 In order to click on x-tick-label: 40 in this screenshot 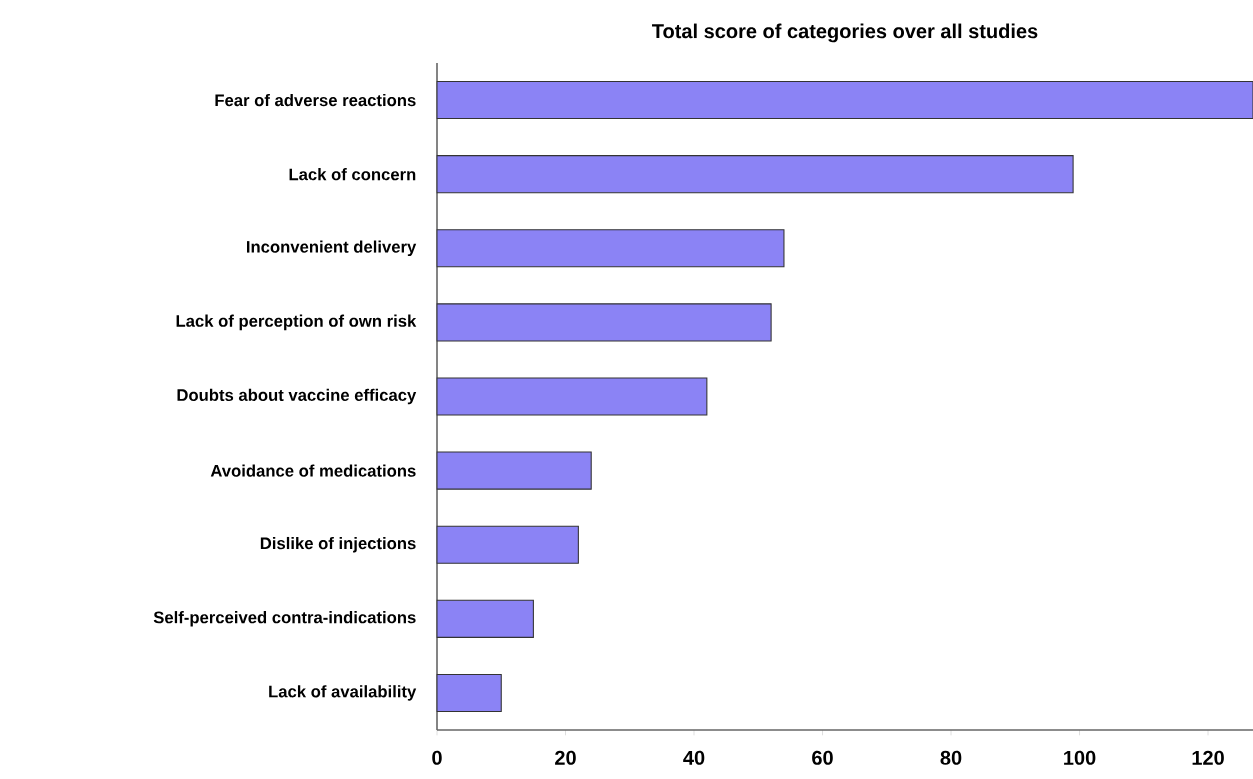, I will do `click(694, 757)`.